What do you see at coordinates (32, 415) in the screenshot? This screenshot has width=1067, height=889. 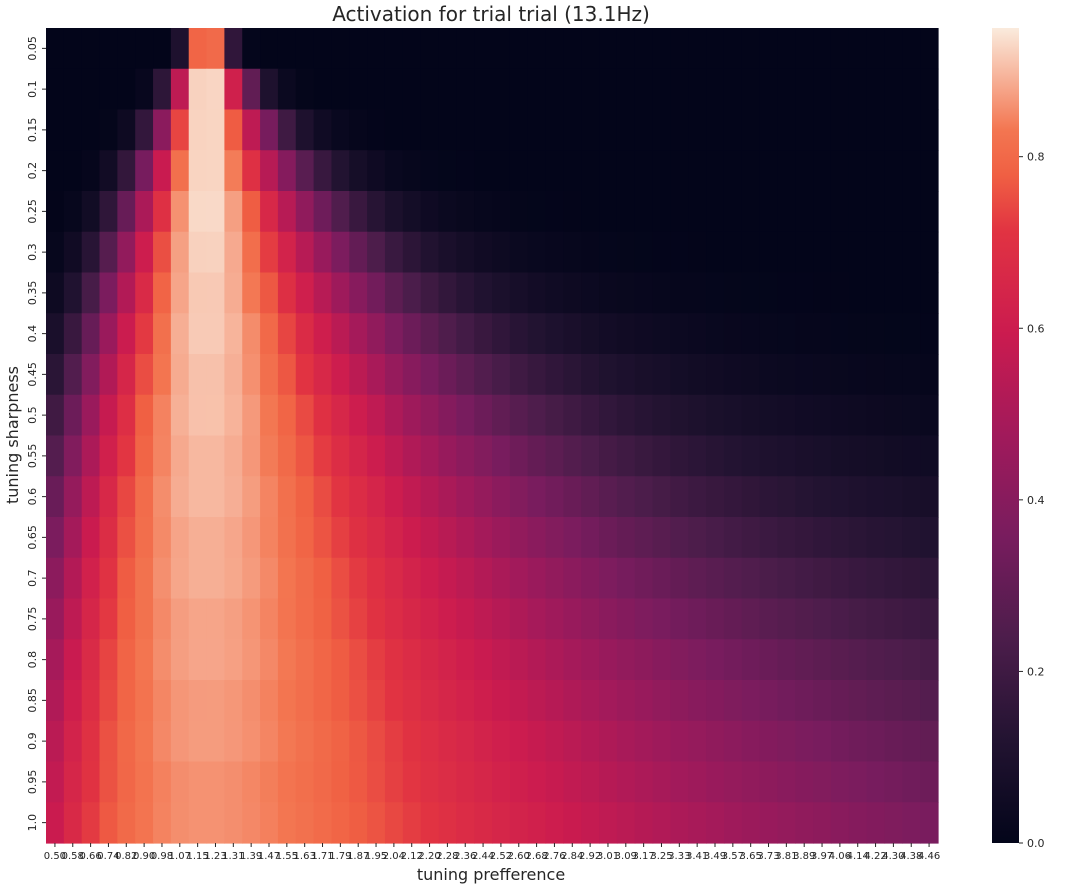 I see `y-tick-label: 0.5` at bounding box center [32, 415].